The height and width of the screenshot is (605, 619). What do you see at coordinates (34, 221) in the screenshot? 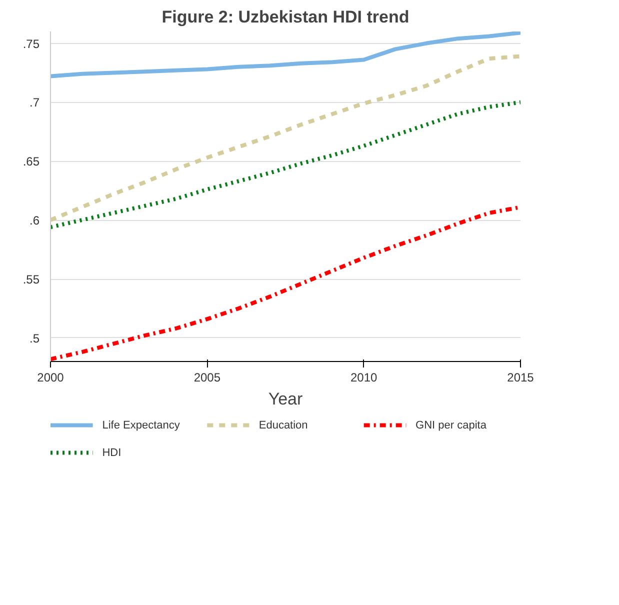
I see `y-tick-label: .6` at bounding box center [34, 221].